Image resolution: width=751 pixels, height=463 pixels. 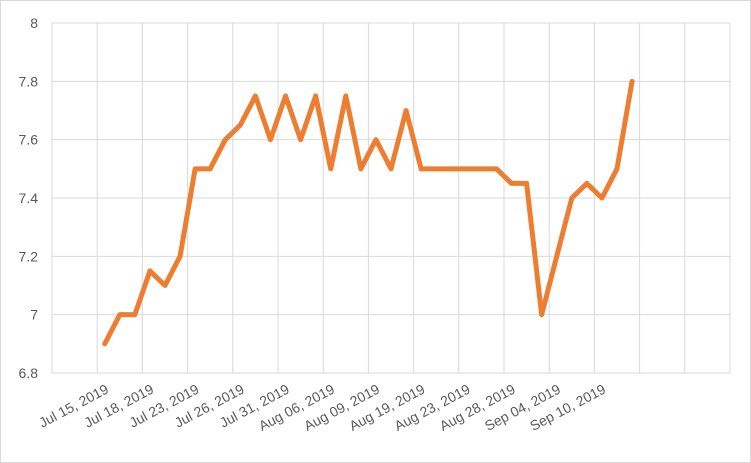 I want to click on y-tick-label: 7, so click(x=34, y=315).